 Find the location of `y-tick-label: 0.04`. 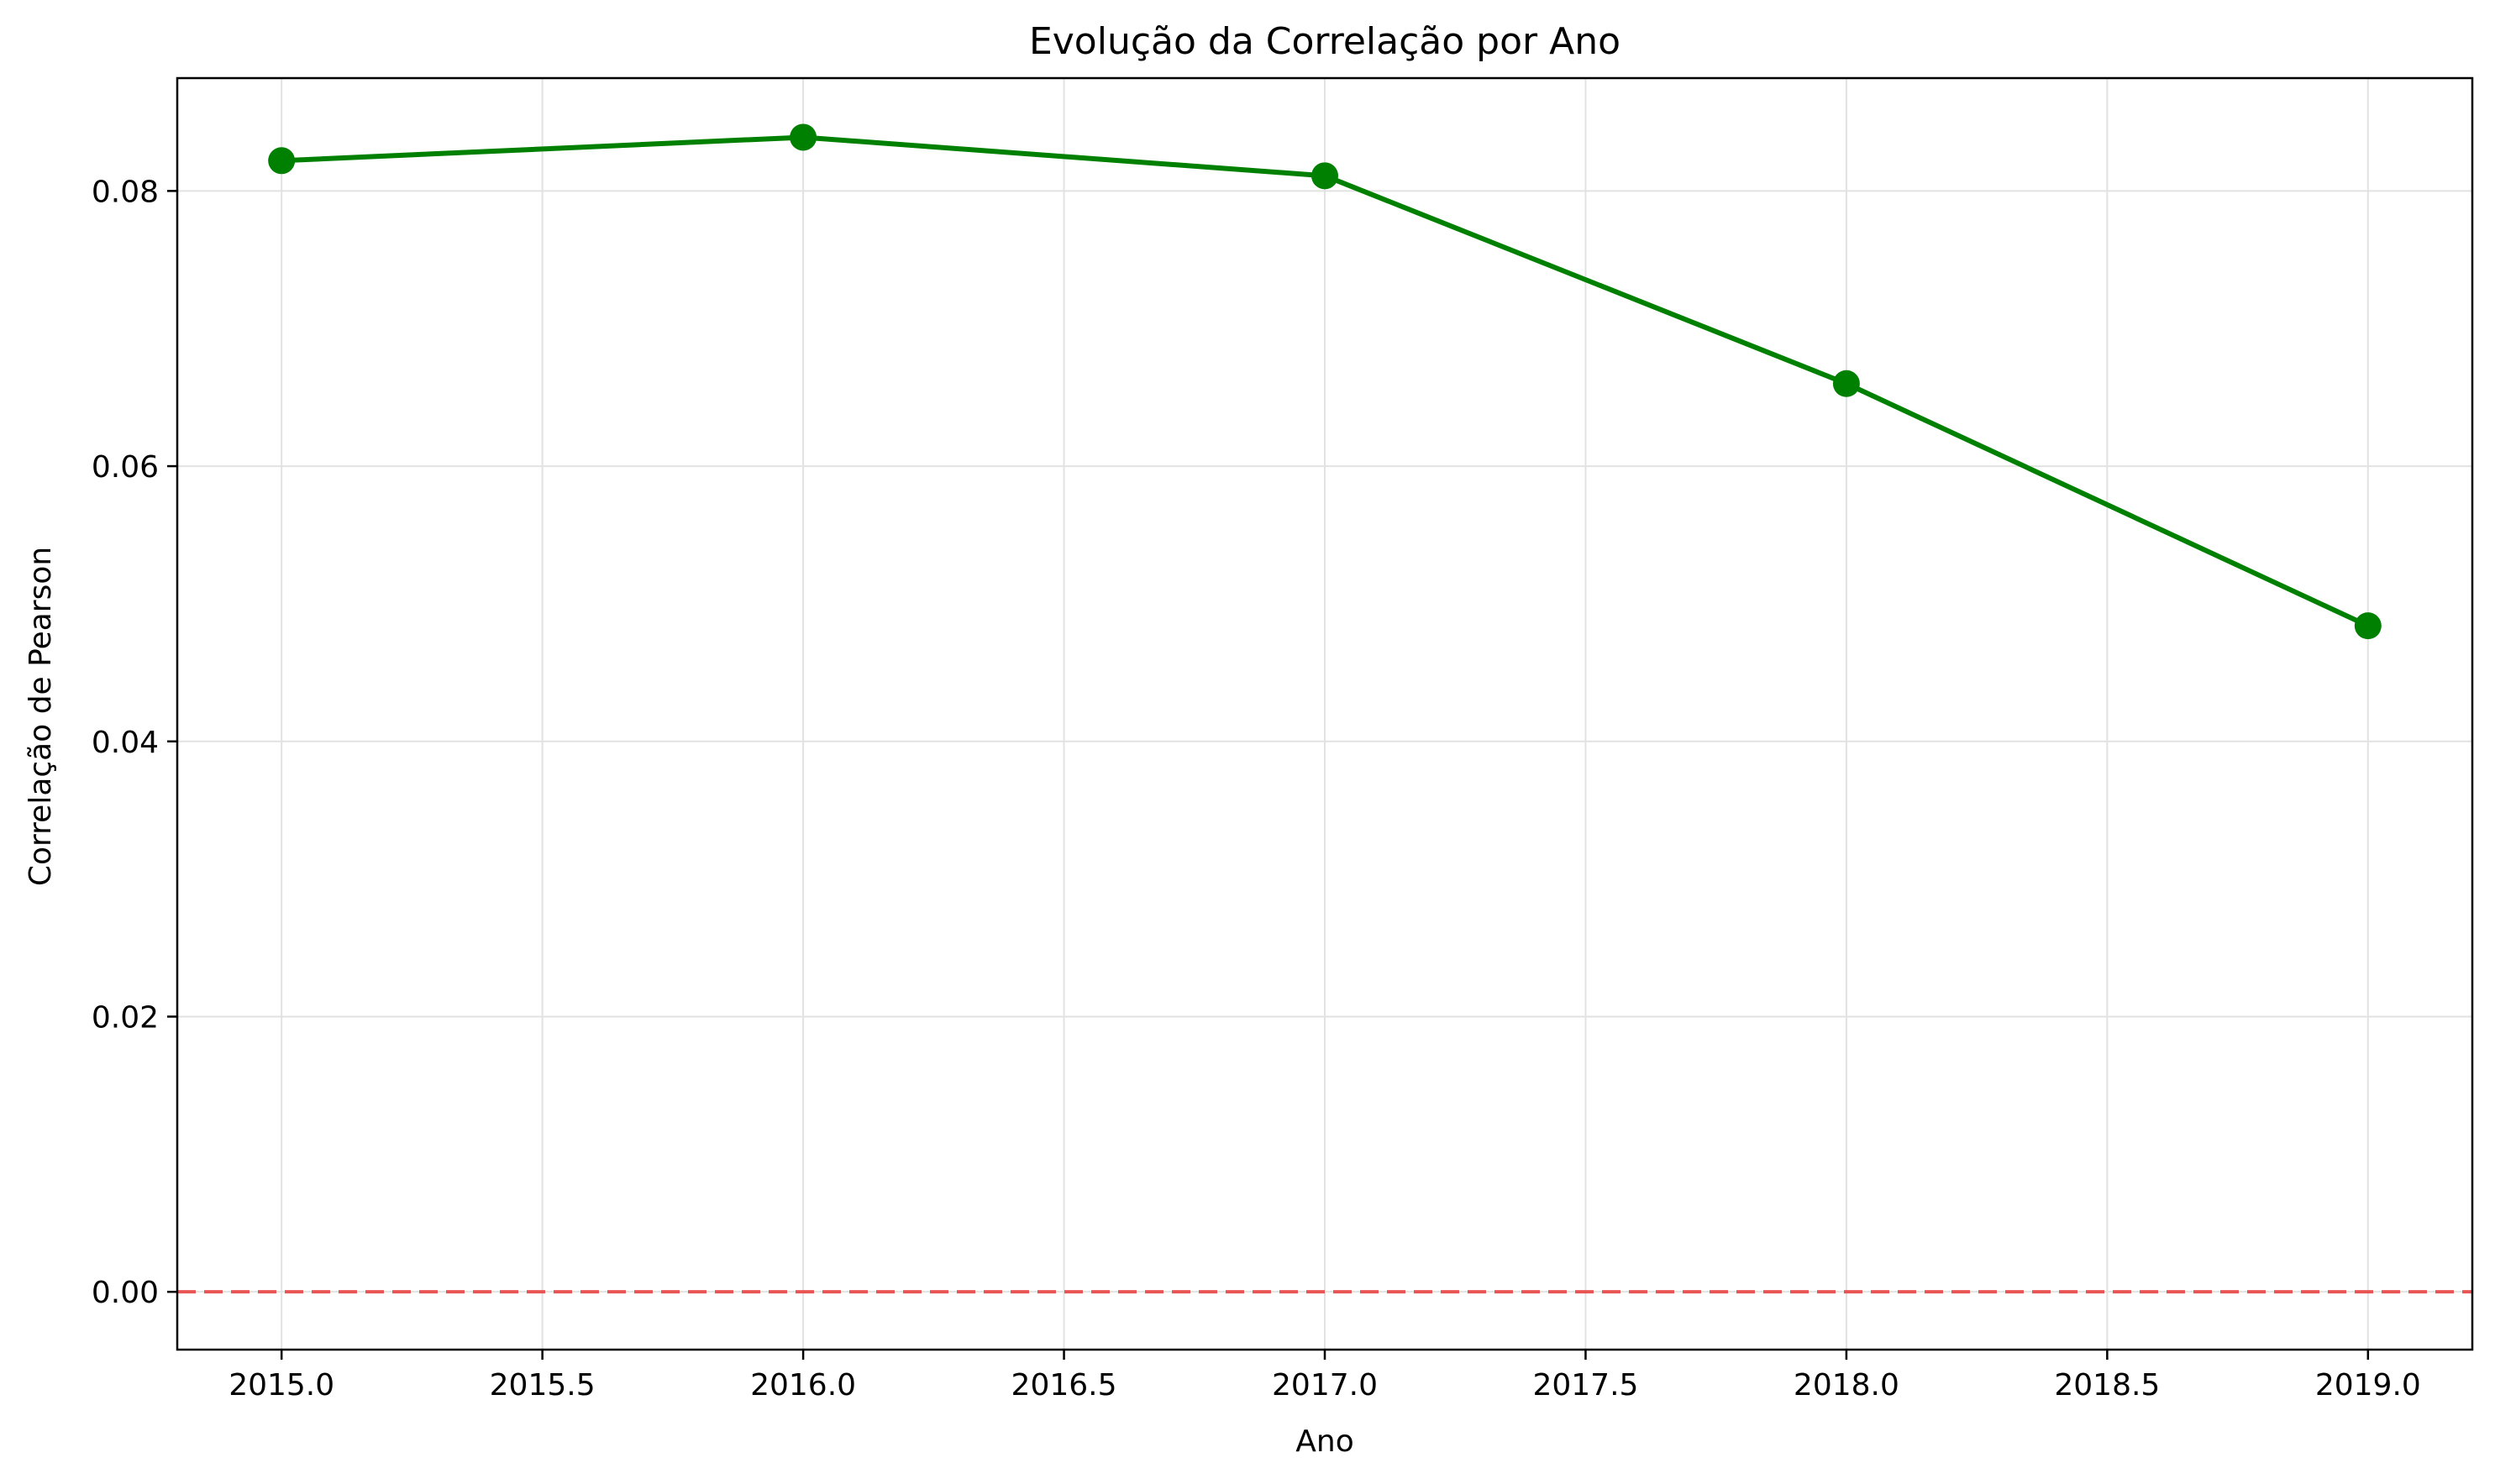

y-tick-label: 0.04 is located at coordinates (126, 743).